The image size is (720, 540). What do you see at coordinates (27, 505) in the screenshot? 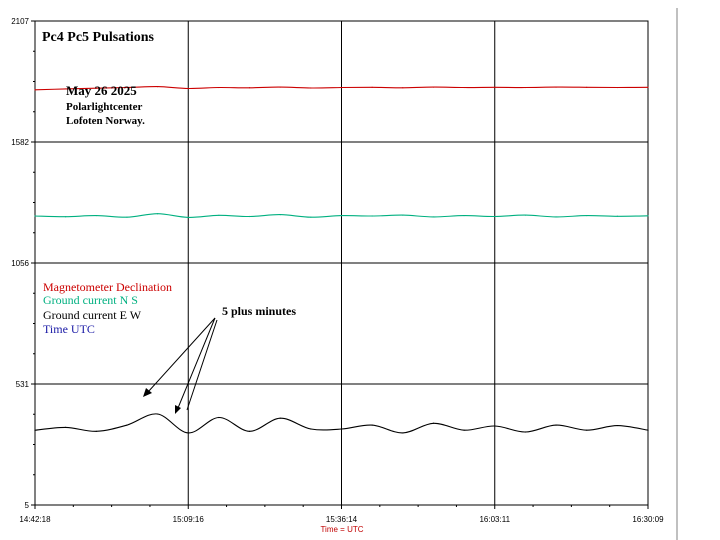
I see `y-tick-label: 5` at bounding box center [27, 505].